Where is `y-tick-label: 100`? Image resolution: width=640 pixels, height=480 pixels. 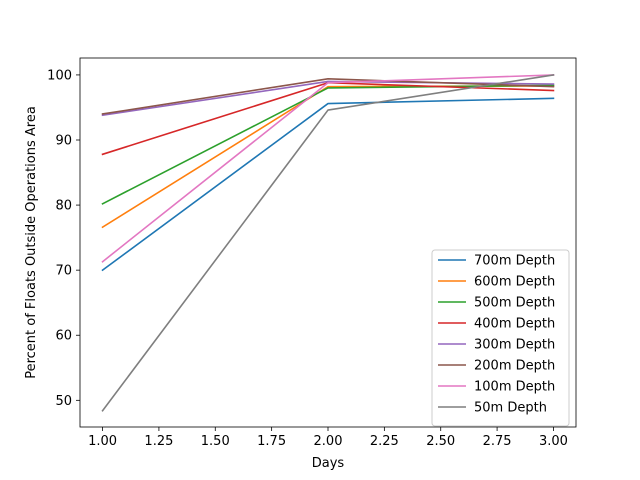
y-tick-label: 100 is located at coordinates (59, 75).